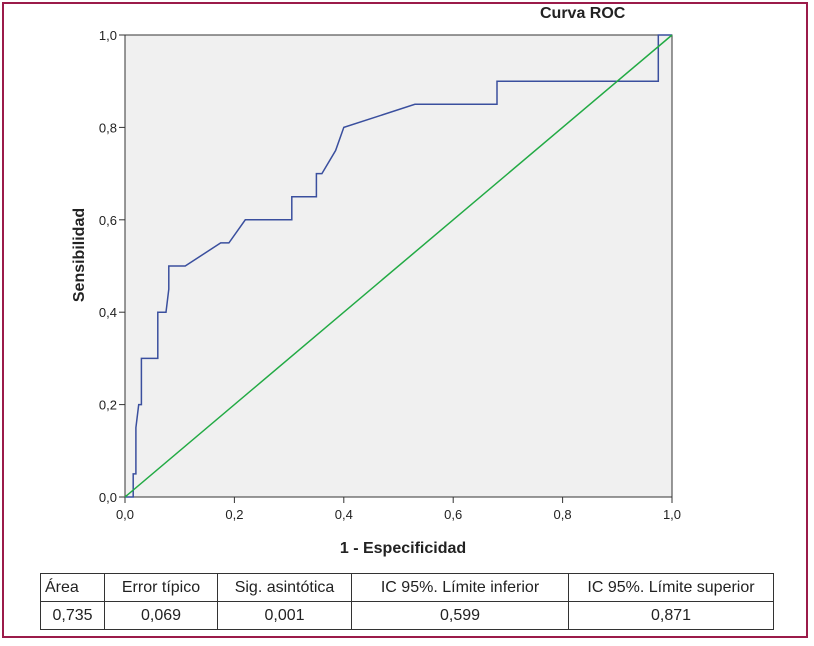 This screenshot has height=646, width=814. I want to click on value-area: 0,735, so click(72, 615).